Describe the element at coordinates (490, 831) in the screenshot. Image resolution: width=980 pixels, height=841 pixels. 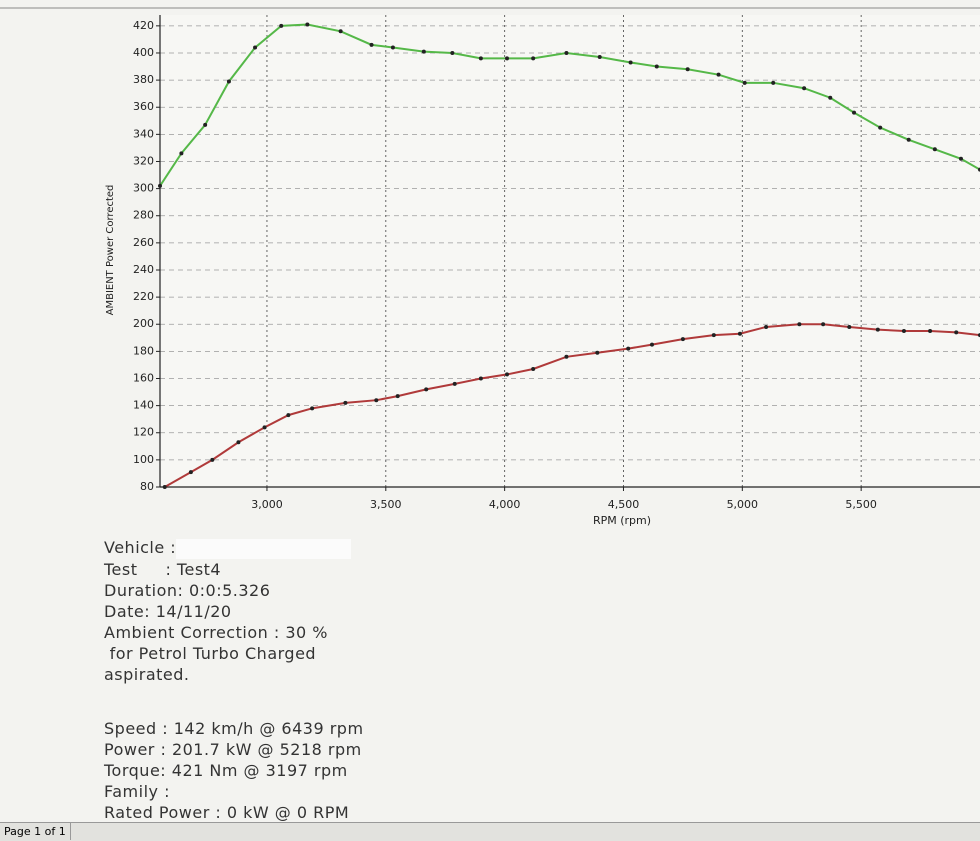
I see `status-bar: Page 1 of 1` at that location.